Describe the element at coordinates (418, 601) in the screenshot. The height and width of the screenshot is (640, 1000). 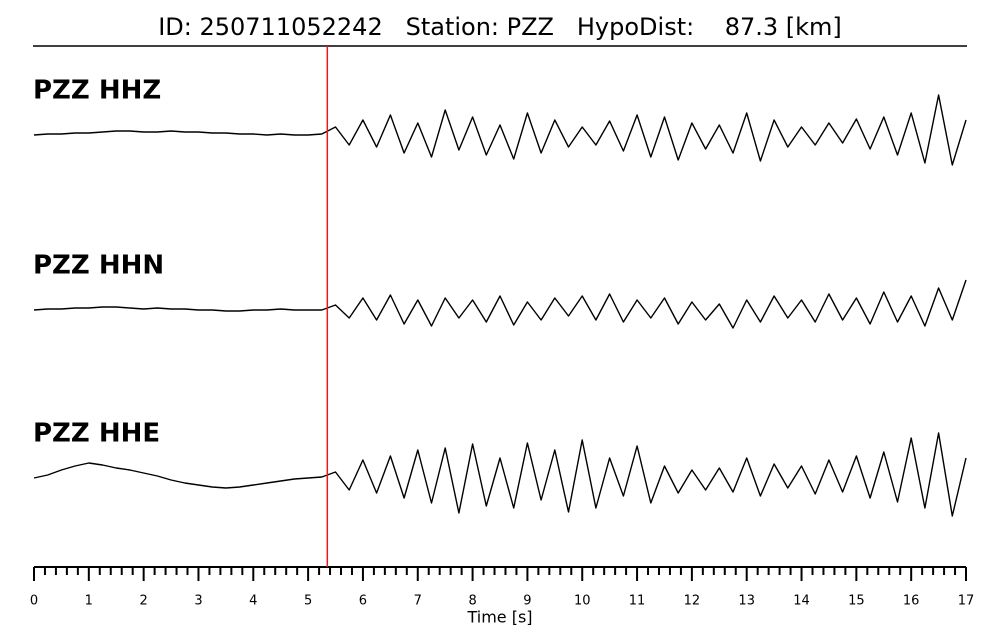
I see `x-tick-label: 7` at that location.